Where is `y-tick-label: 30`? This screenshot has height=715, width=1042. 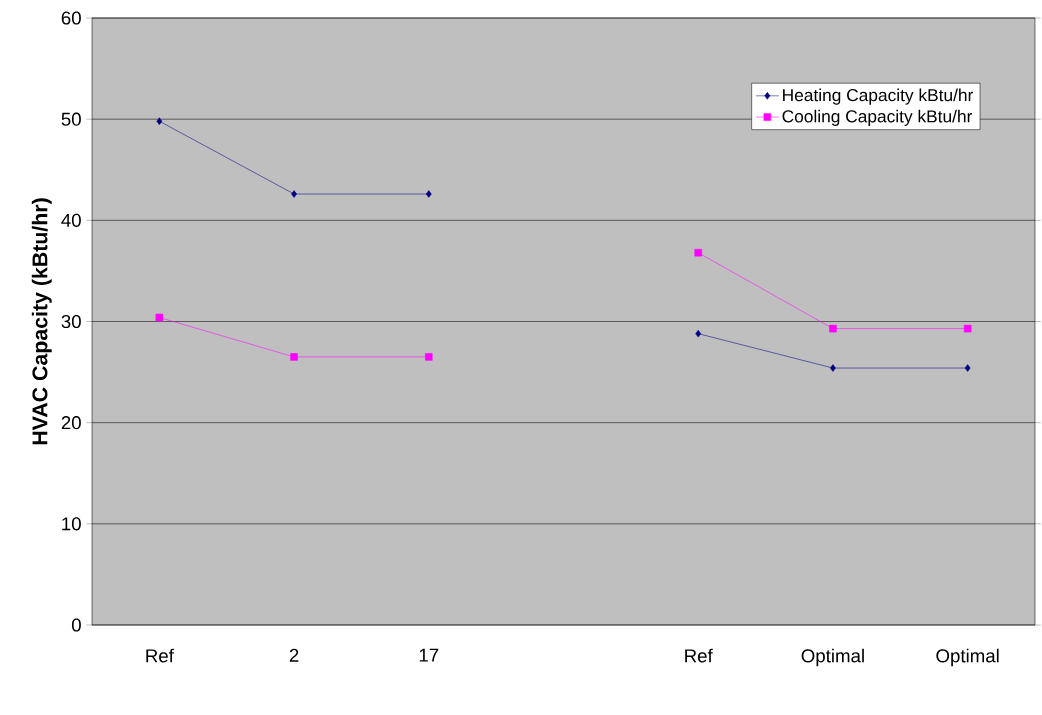 y-tick-label: 30 is located at coordinates (71, 321).